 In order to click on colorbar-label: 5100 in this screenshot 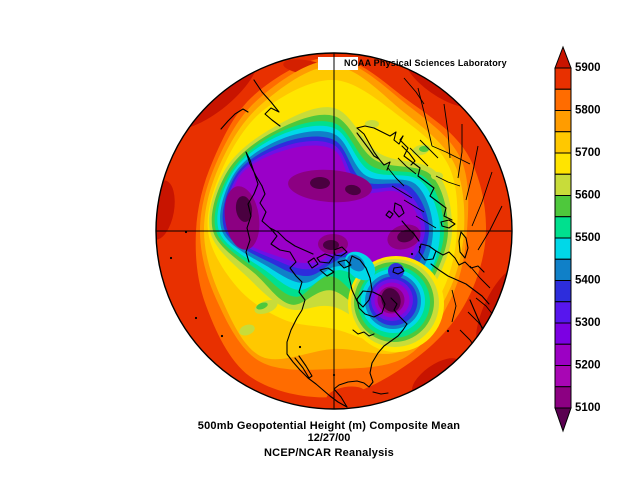, I will do `click(588, 408)`.